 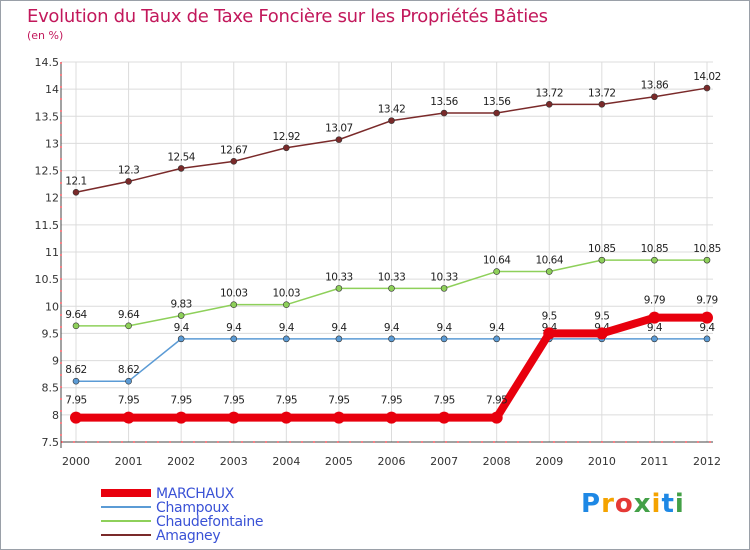 I want to click on unit-label: (en %), so click(x=45, y=35).